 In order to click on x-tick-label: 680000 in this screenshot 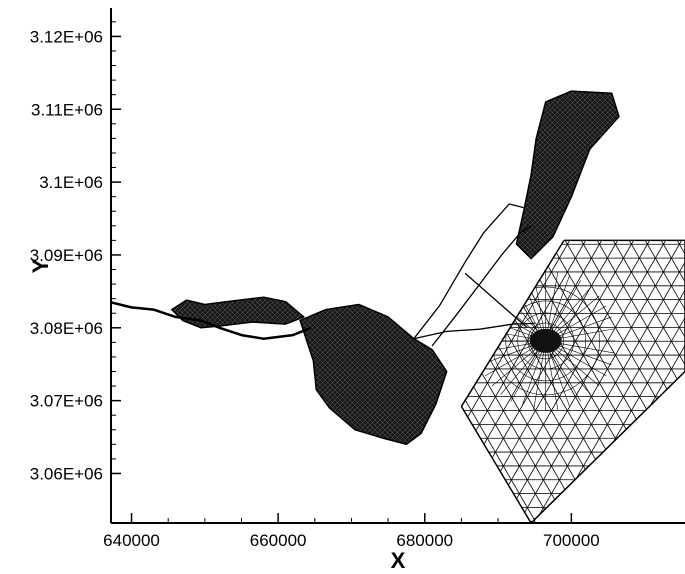, I will do `click(424, 540)`.